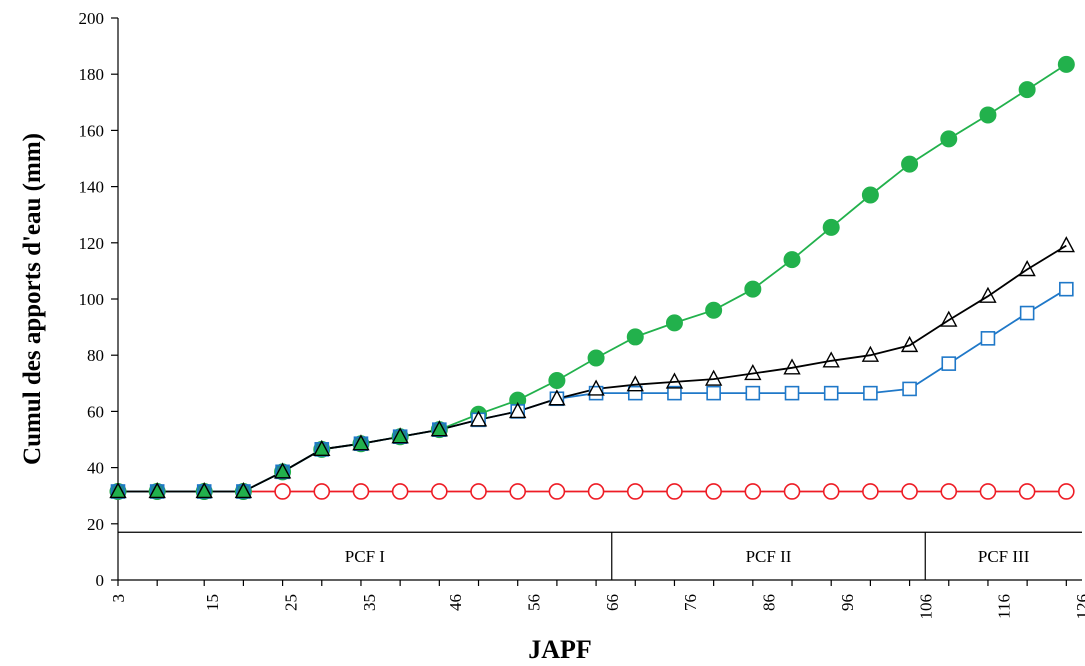 The width and height of the screenshot is (1085, 666). Describe the element at coordinates (92, 74) in the screenshot. I see `y-tick-label: 180` at that location.